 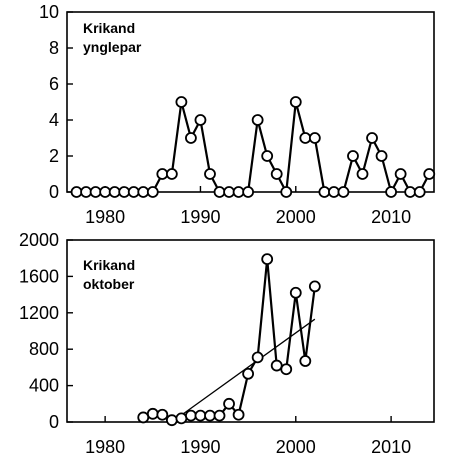 I want to click on y-tick-label: 8, so click(x=54, y=48).